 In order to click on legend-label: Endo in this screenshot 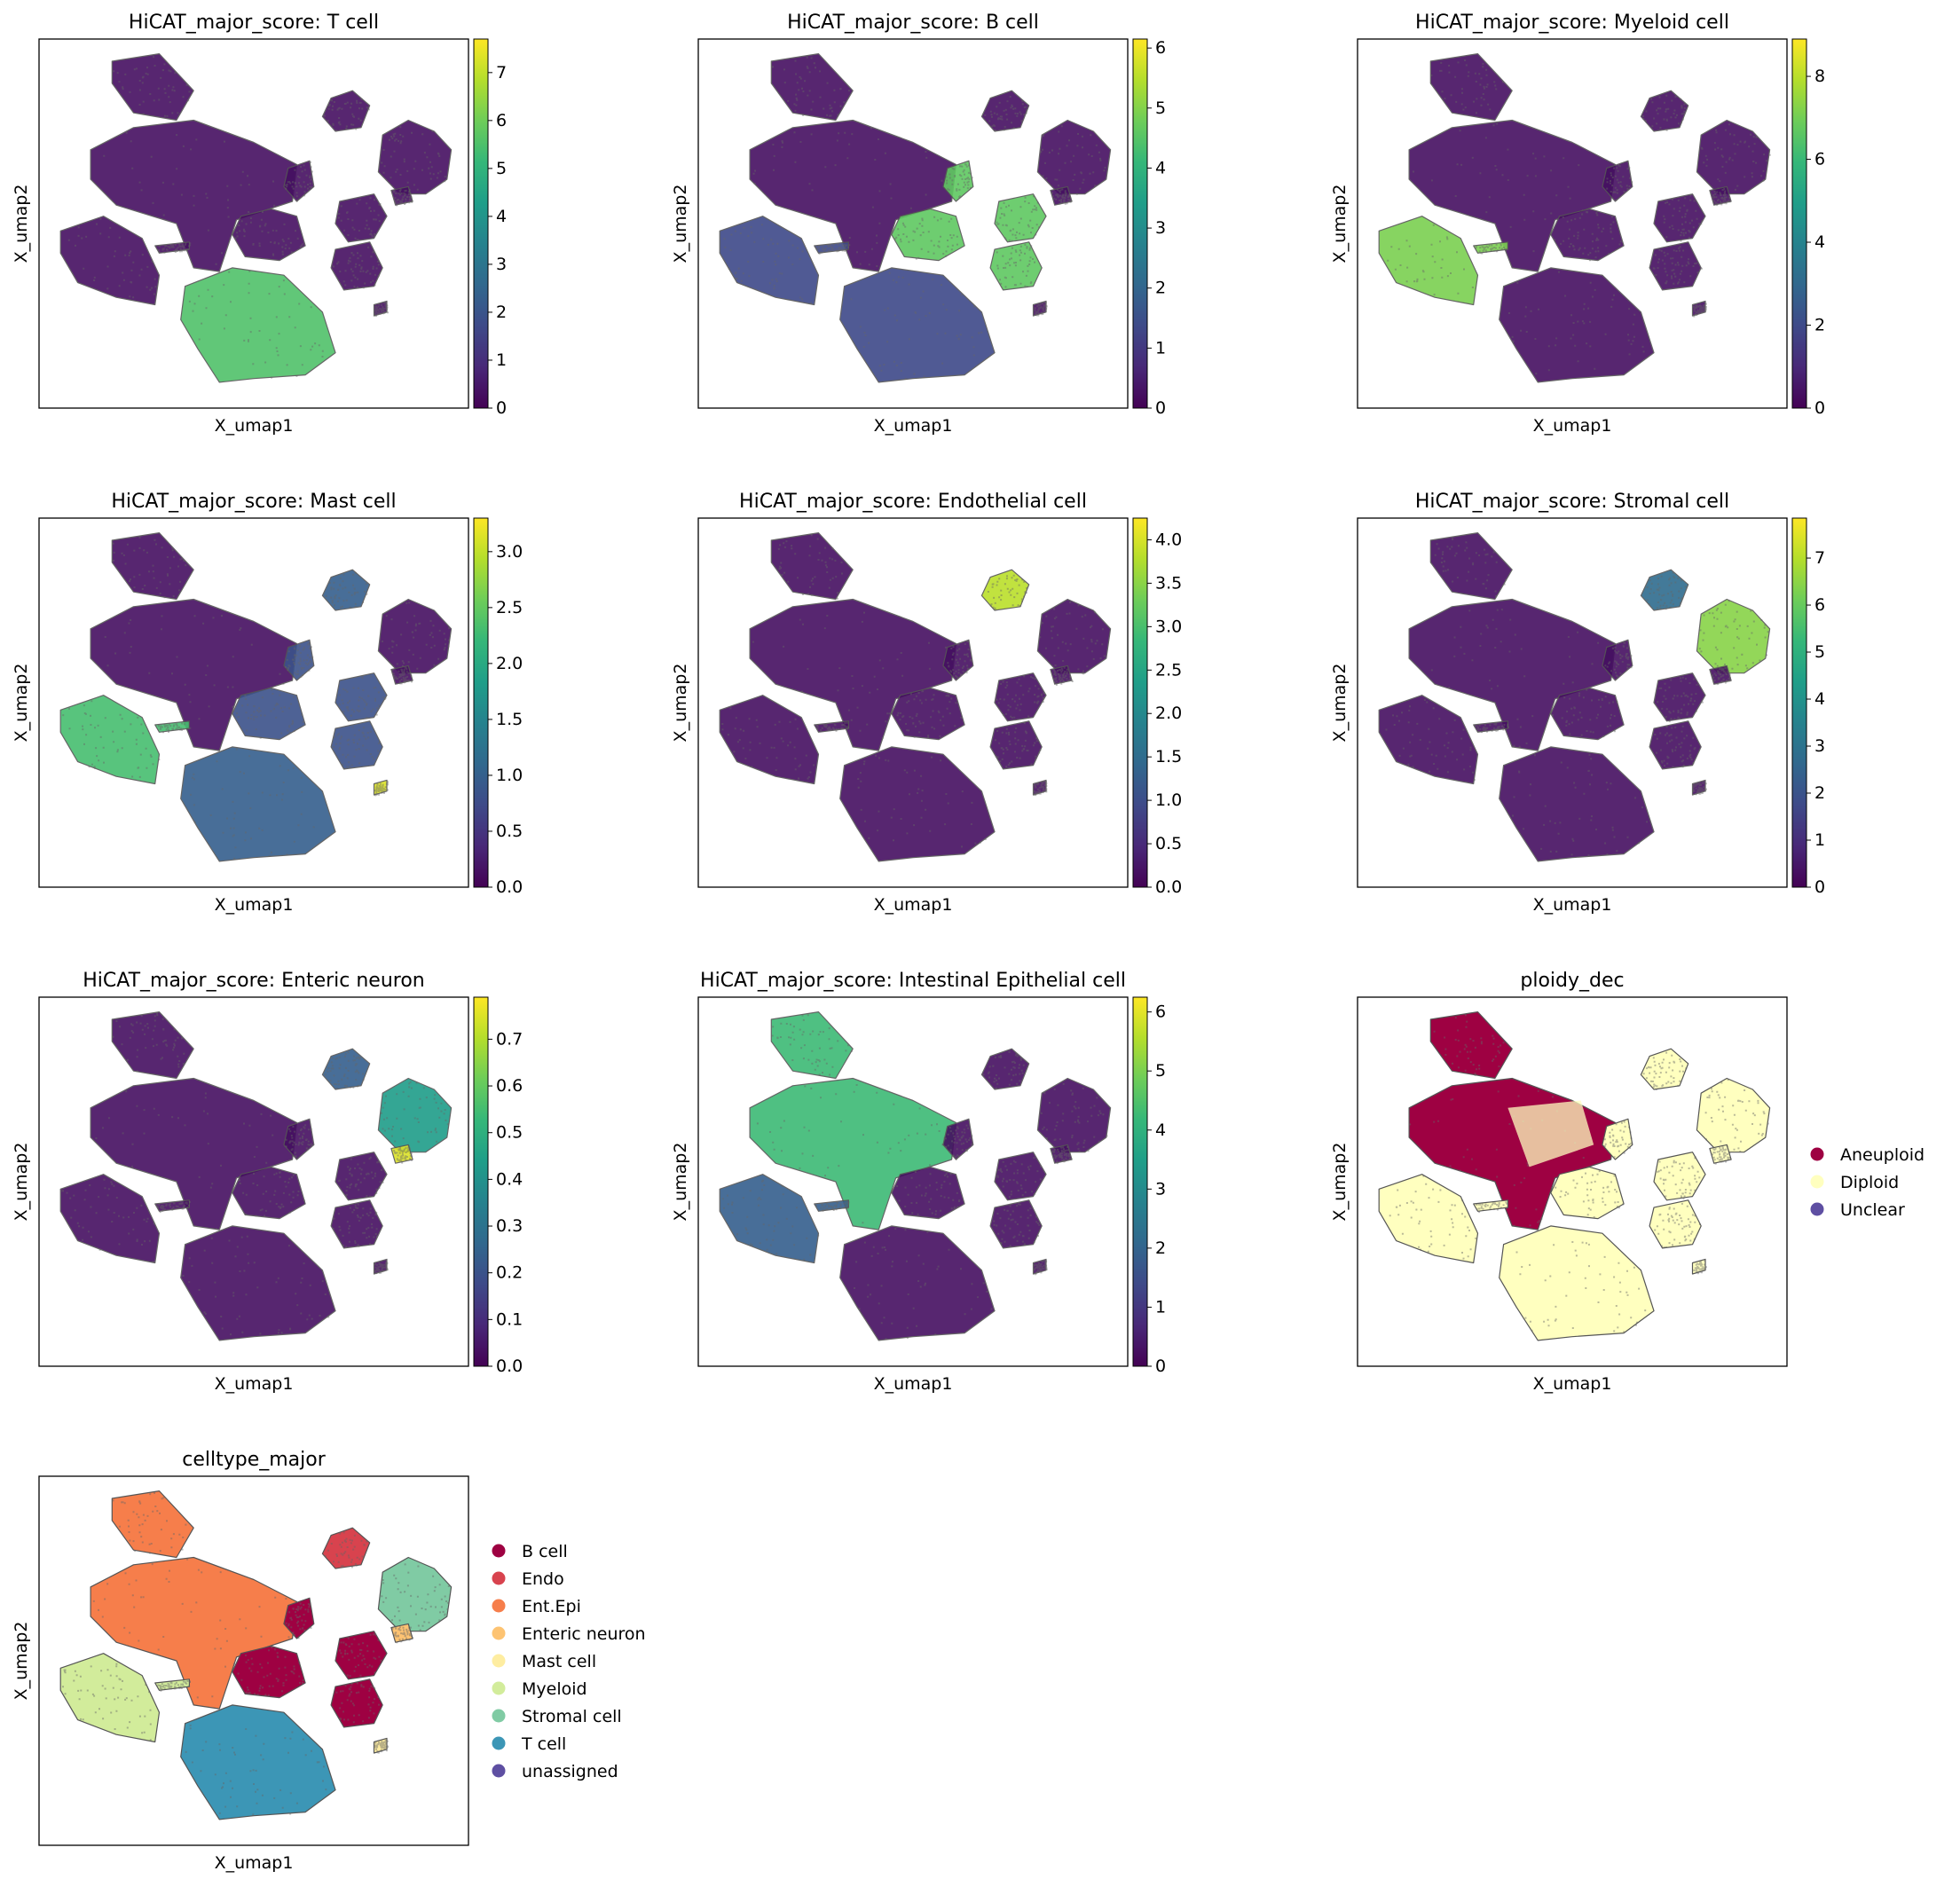, I will do `click(543, 1579)`.